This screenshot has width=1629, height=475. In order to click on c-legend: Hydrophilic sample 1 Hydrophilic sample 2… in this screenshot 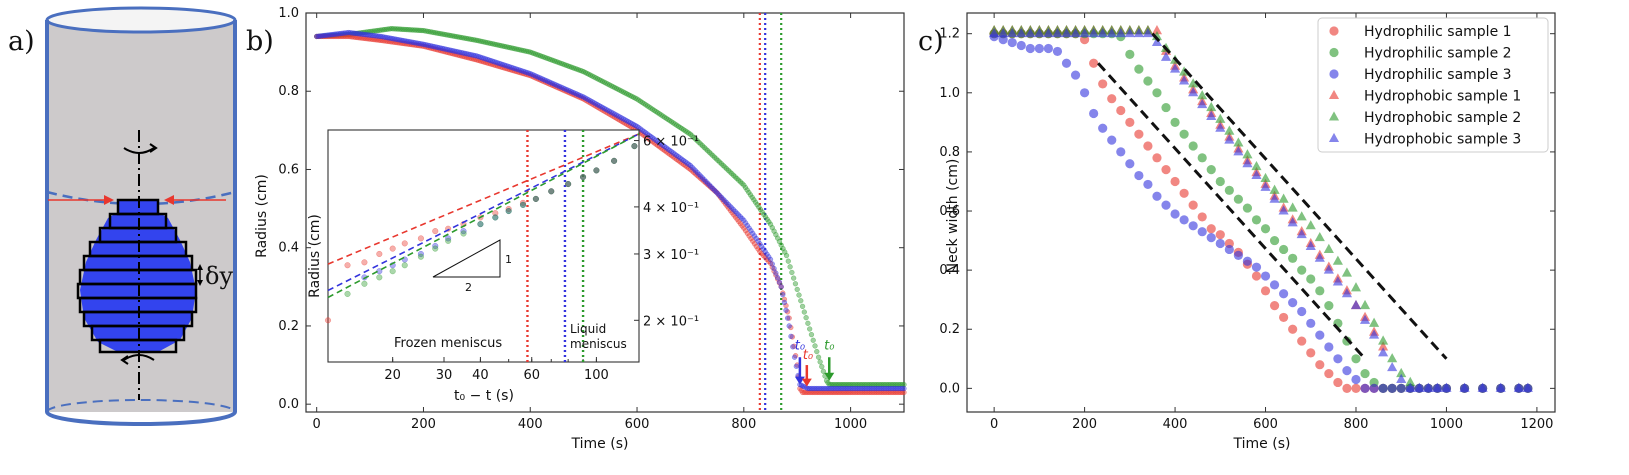, I will do `click(1433, 85)`.